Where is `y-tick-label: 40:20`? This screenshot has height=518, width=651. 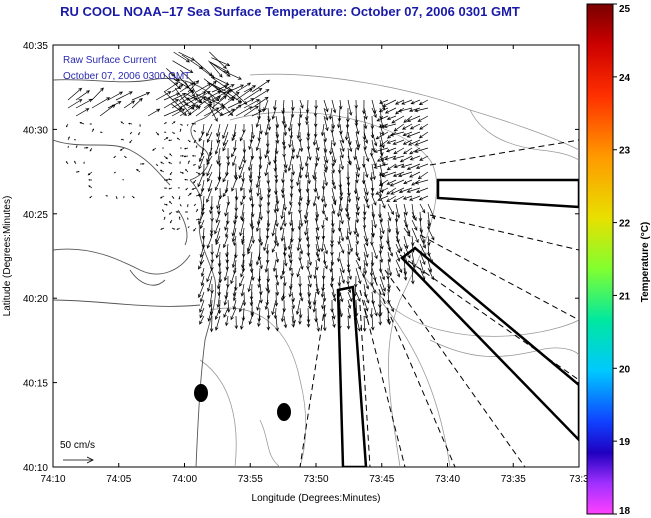
y-tick-label: 40:20 is located at coordinates (35, 299).